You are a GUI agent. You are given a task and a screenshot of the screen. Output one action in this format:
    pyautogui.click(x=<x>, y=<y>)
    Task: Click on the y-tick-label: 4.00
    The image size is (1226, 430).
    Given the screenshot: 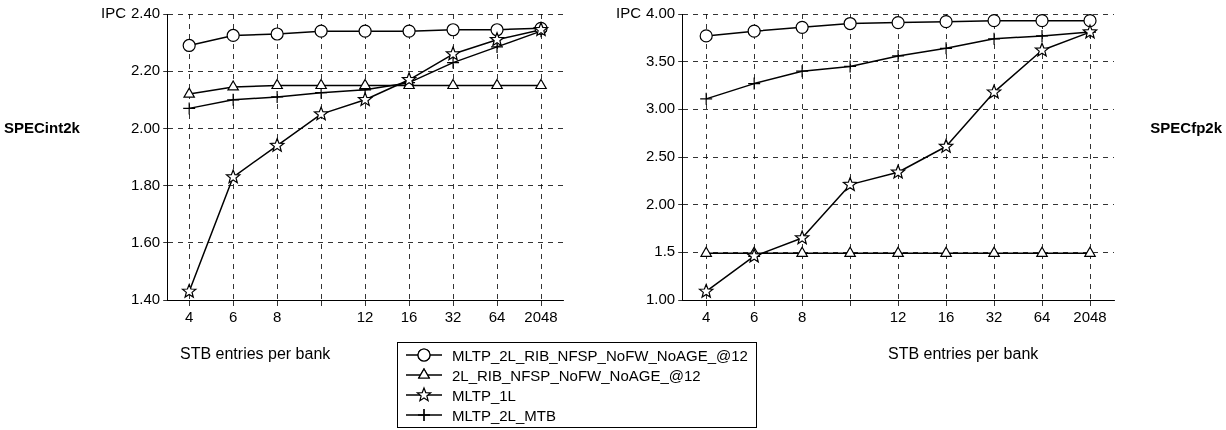 What is the action you would take?
    pyautogui.click(x=660, y=13)
    